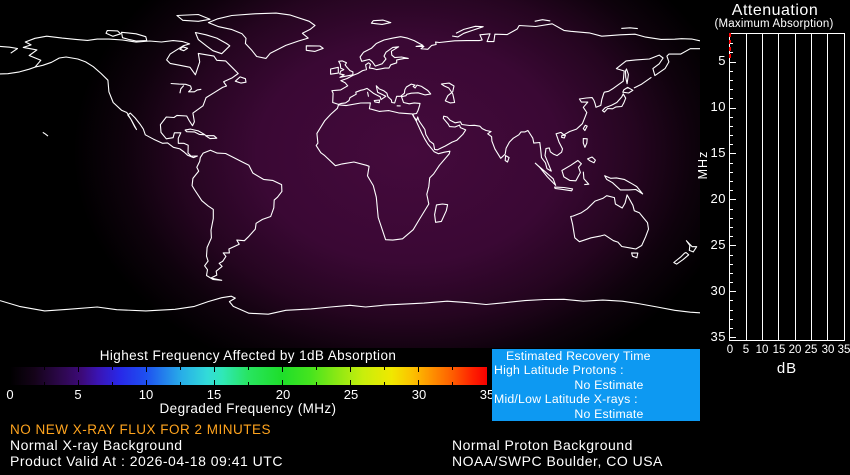  What do you see at coordinates (248, 376) in the screenshot?
I see `colorbar-gradient` at bounding box center [248, 376].